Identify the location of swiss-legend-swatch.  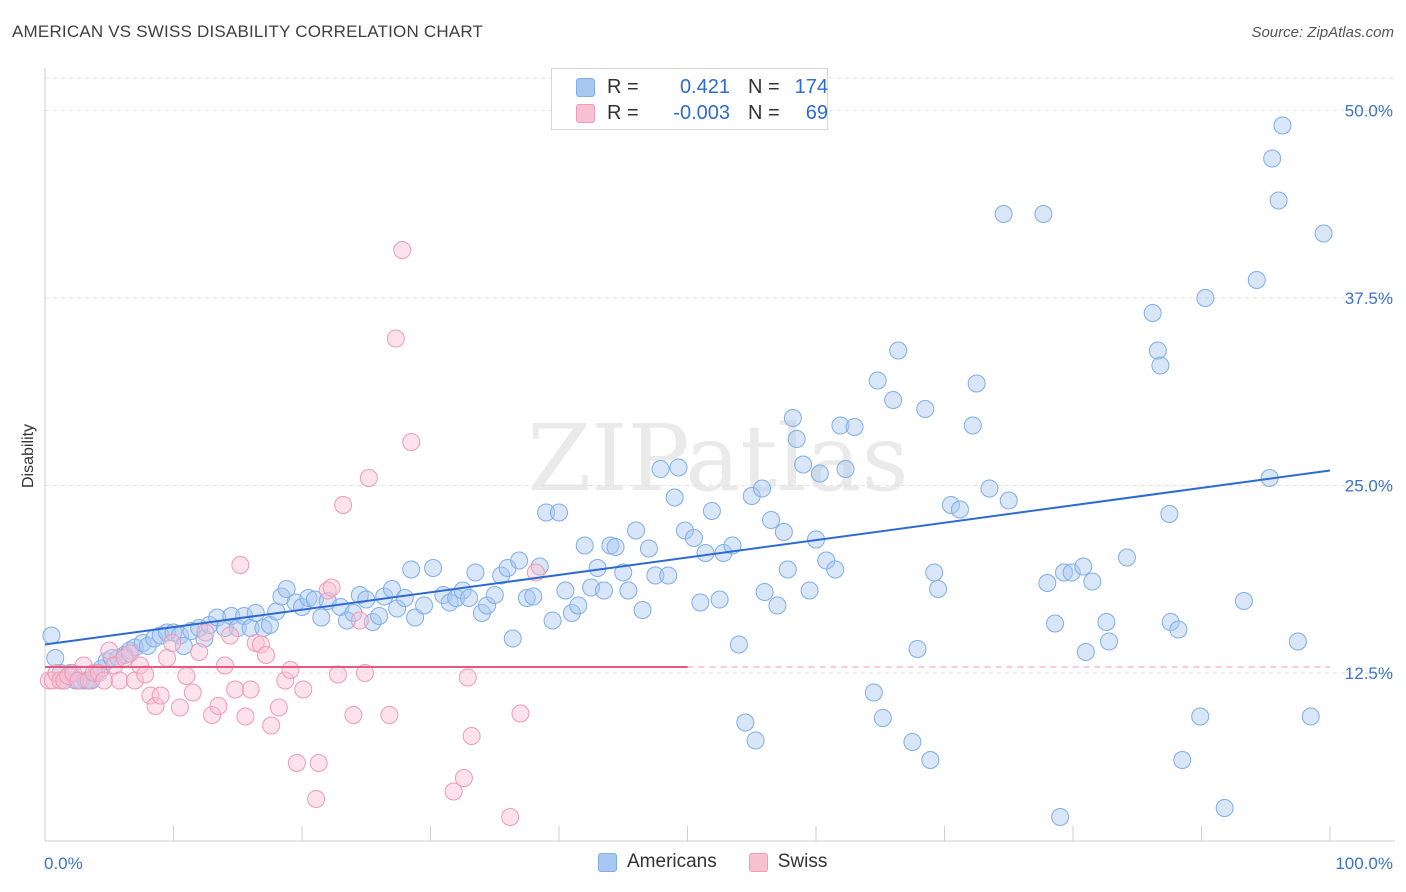
(758, 862).